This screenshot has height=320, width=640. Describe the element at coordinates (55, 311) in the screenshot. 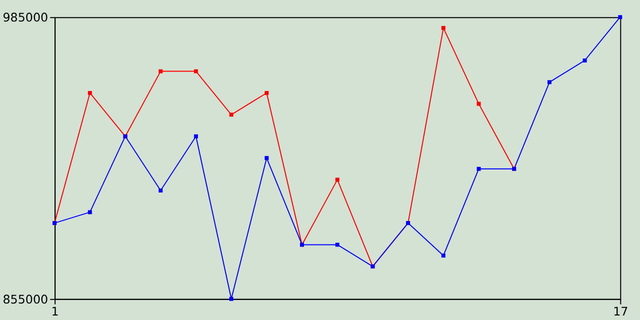

I see `x-tick-label: 1` at that location.